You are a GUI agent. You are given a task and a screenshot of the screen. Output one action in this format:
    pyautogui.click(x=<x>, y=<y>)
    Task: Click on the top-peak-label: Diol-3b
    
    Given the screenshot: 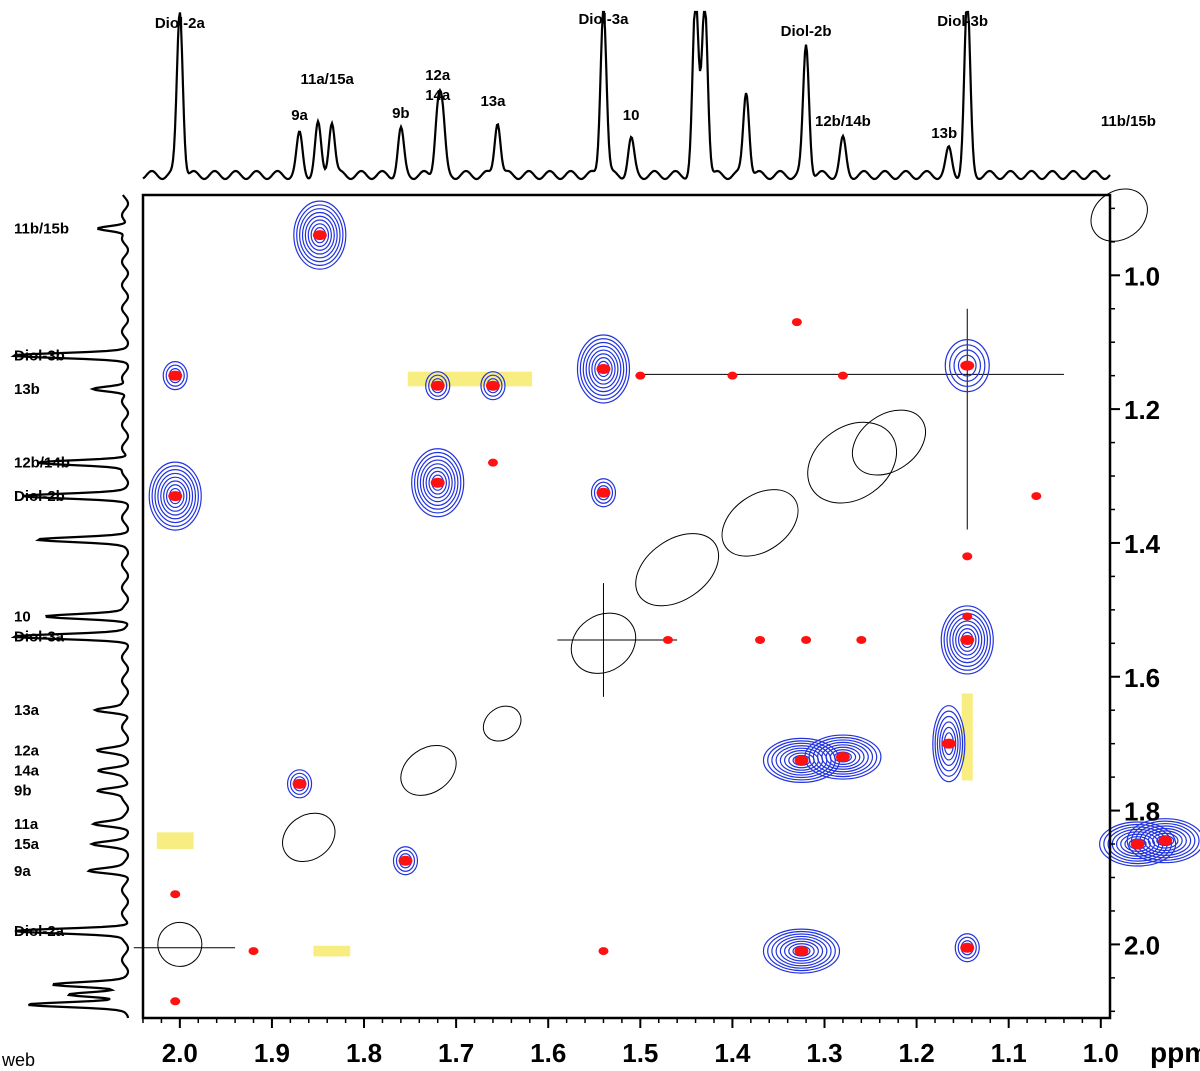 What is the action you would take?
    pyautogui.click(x=962, y=21)
    